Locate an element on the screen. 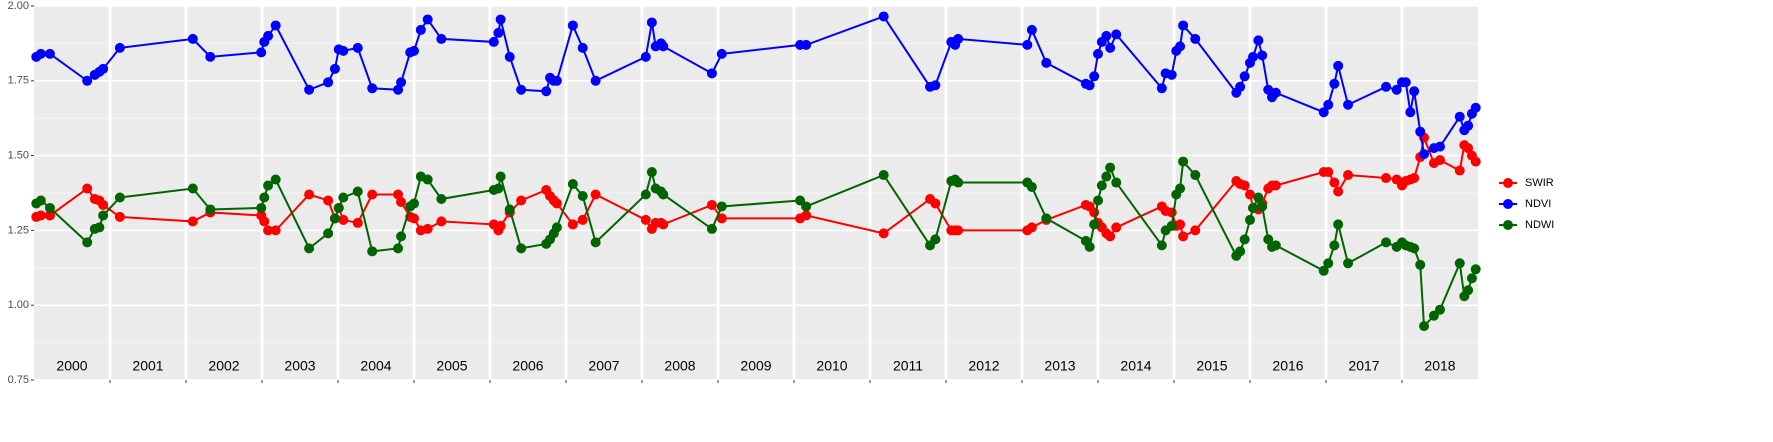  y-tick-label: 1.50 is located at coordinates (18, 156).